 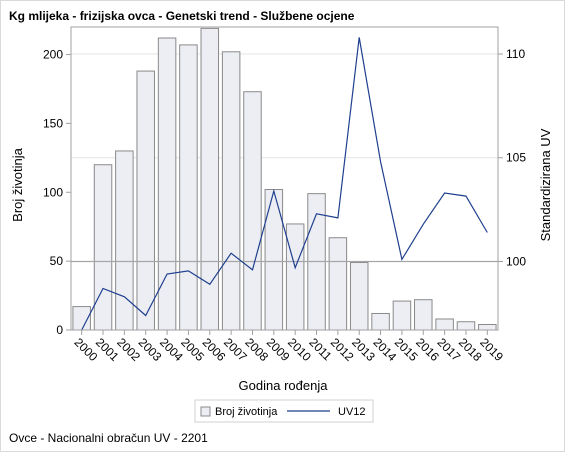 What do you see at coordinates (320, 349) in the screenshot?
I see `x-tick-label: 2011` at bounding box center [320, 349].